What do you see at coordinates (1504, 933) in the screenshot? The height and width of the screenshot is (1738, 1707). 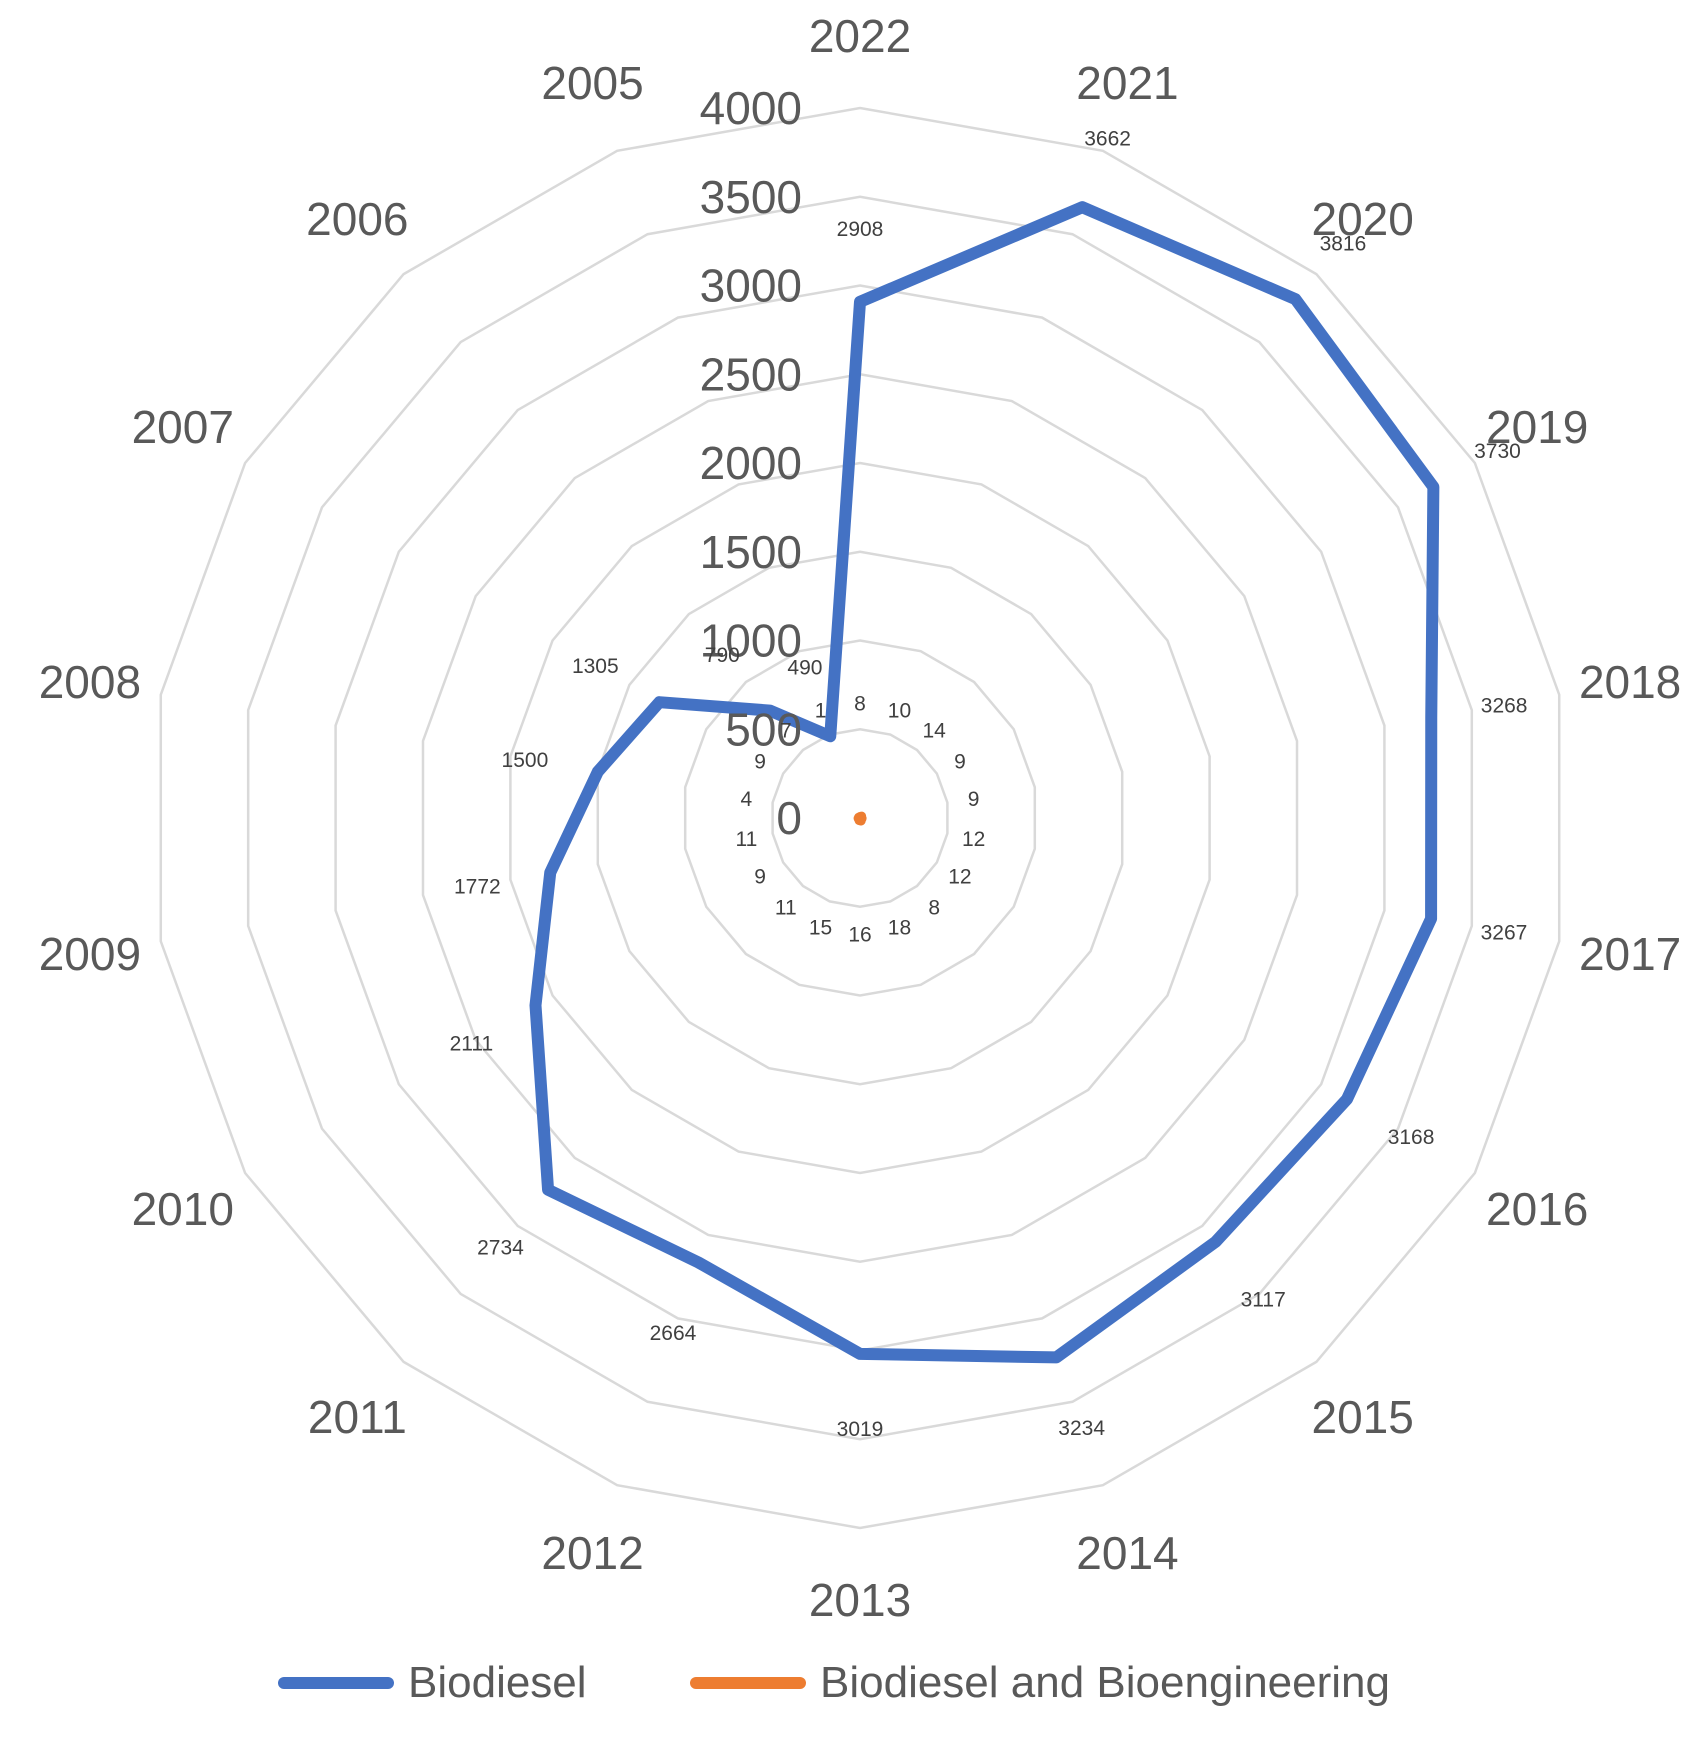 I see `data-label-biodiesel-2017: 3267` at bounding box center [1504, 933].